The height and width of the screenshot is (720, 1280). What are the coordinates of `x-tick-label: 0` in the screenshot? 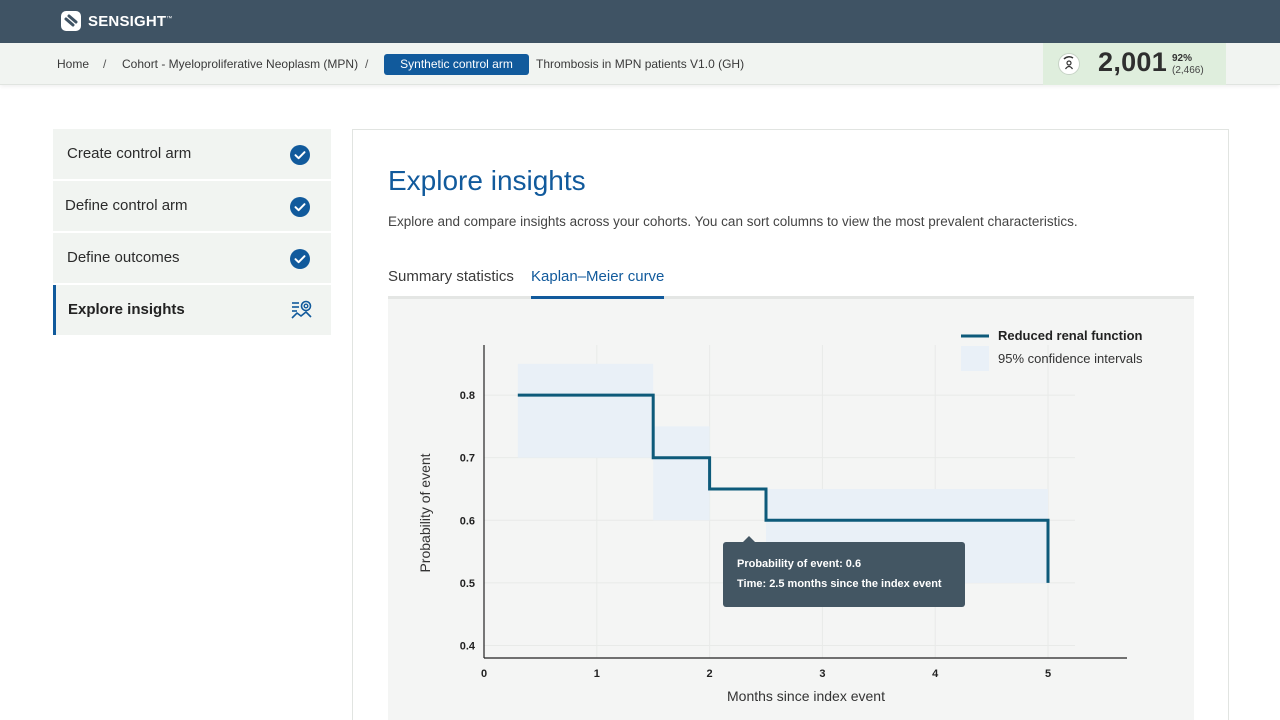 It's located at (484, 674).